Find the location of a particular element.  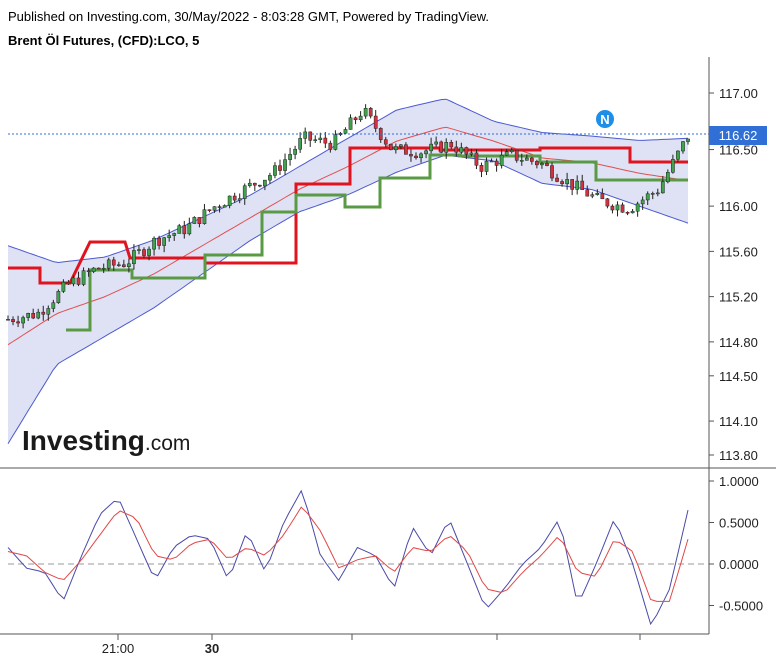

signal-line is located at coordinates (348, 554).